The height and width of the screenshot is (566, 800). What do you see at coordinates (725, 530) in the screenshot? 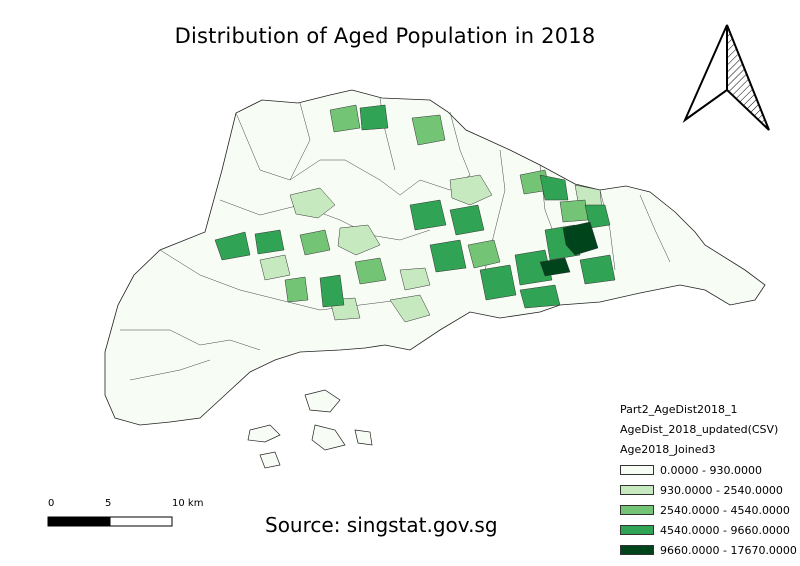
I see `legend-class-label: 4540.0000 - 9660.0000` at bounding box center [725, 530].